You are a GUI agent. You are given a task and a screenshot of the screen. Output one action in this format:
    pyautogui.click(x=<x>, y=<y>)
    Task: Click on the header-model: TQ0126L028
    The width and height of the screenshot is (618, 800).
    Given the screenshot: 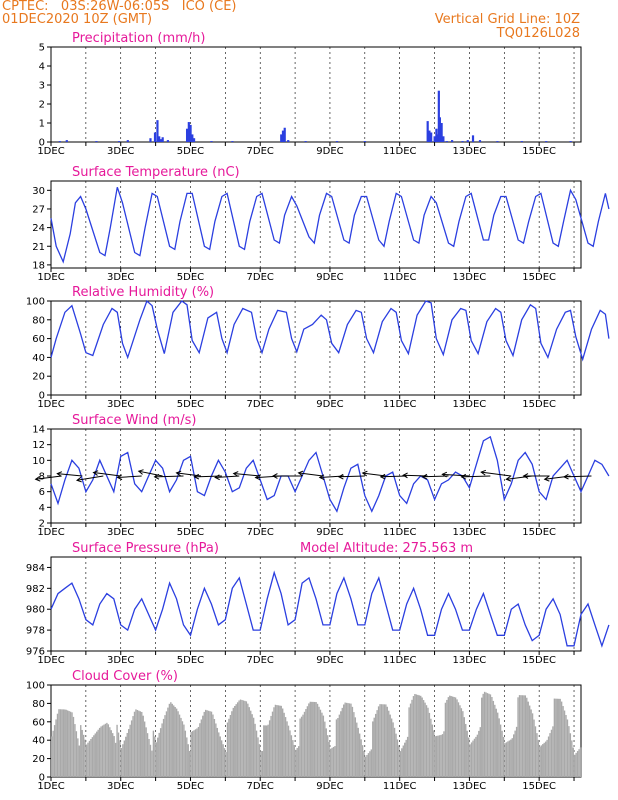 What is the action you would take?
    pyautogui.click(x=538, y=33)
    